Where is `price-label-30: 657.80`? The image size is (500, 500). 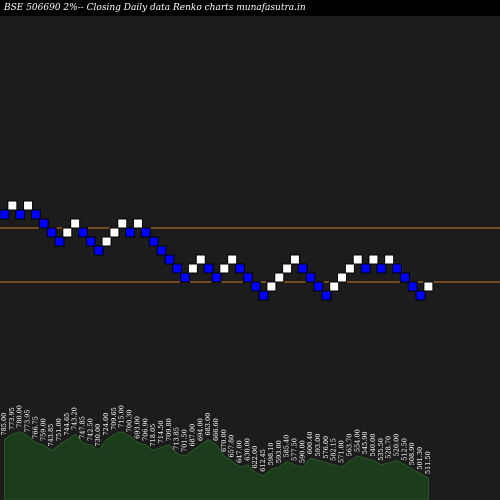
price-label-30: 657.80 is located at coordinates (232, 446).